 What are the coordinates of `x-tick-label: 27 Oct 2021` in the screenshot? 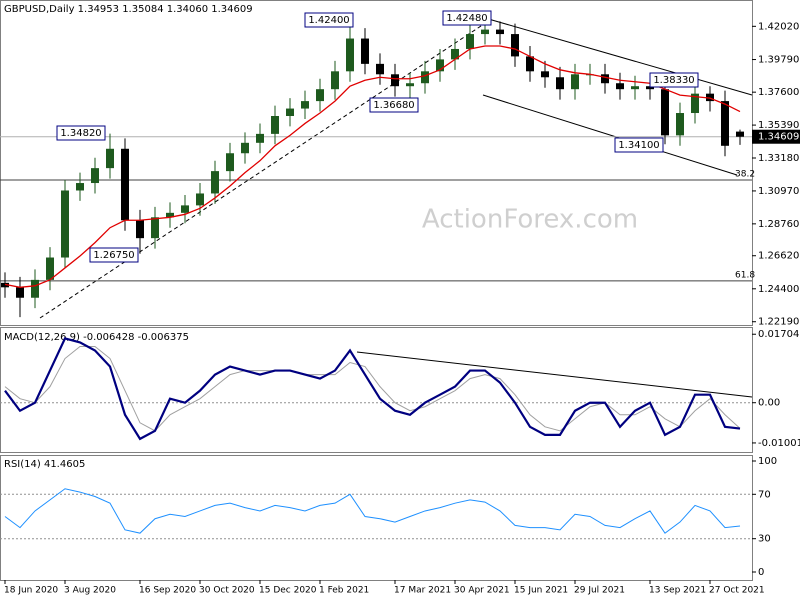 It's located at (737, 591).